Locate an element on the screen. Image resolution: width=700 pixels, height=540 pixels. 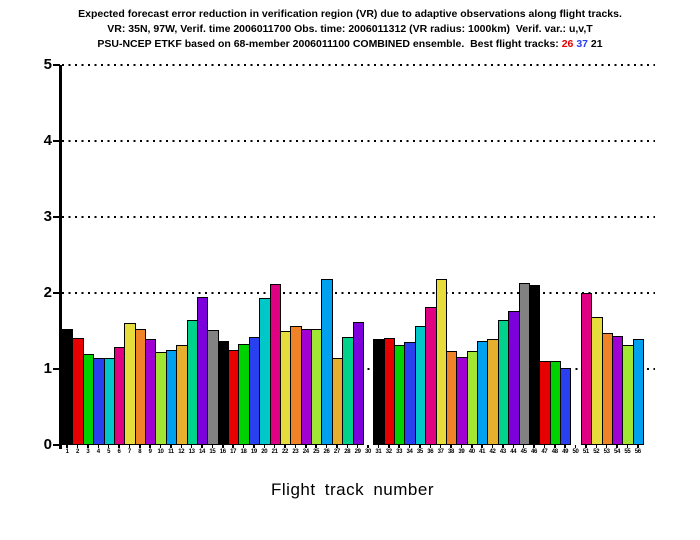
best-track-26: 26 is located at coordinates (567, 44).